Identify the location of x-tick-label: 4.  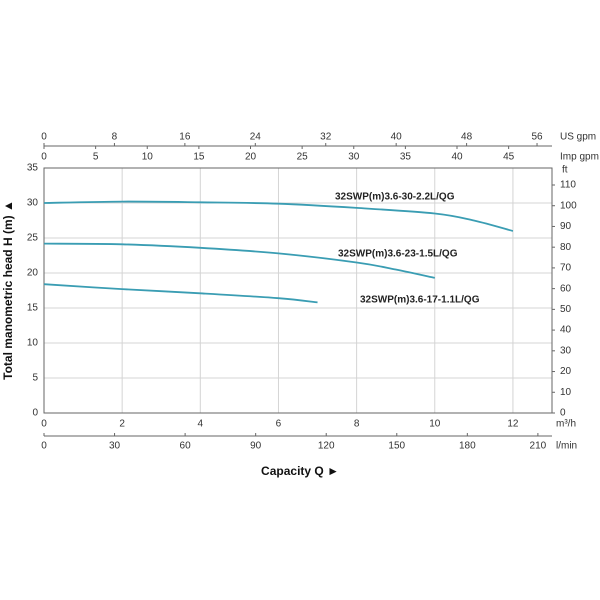
(201, 424).